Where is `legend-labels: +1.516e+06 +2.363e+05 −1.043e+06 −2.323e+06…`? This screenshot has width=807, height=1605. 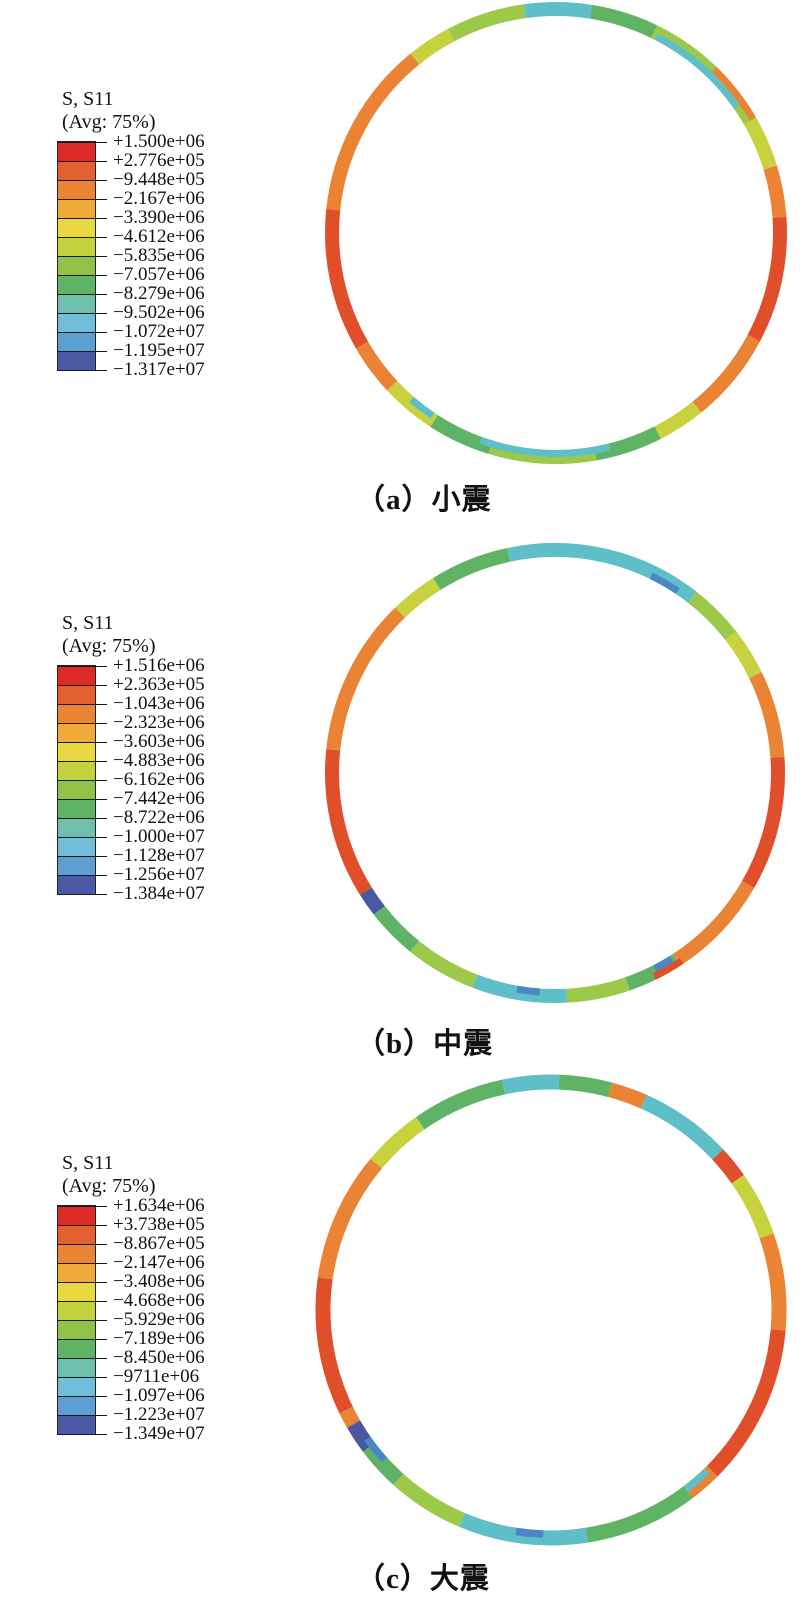 legend-labels: +1.516e+06 +2.363e+05 −1.043e+06 −2.323e+06… is located at coordinates (158, 779).